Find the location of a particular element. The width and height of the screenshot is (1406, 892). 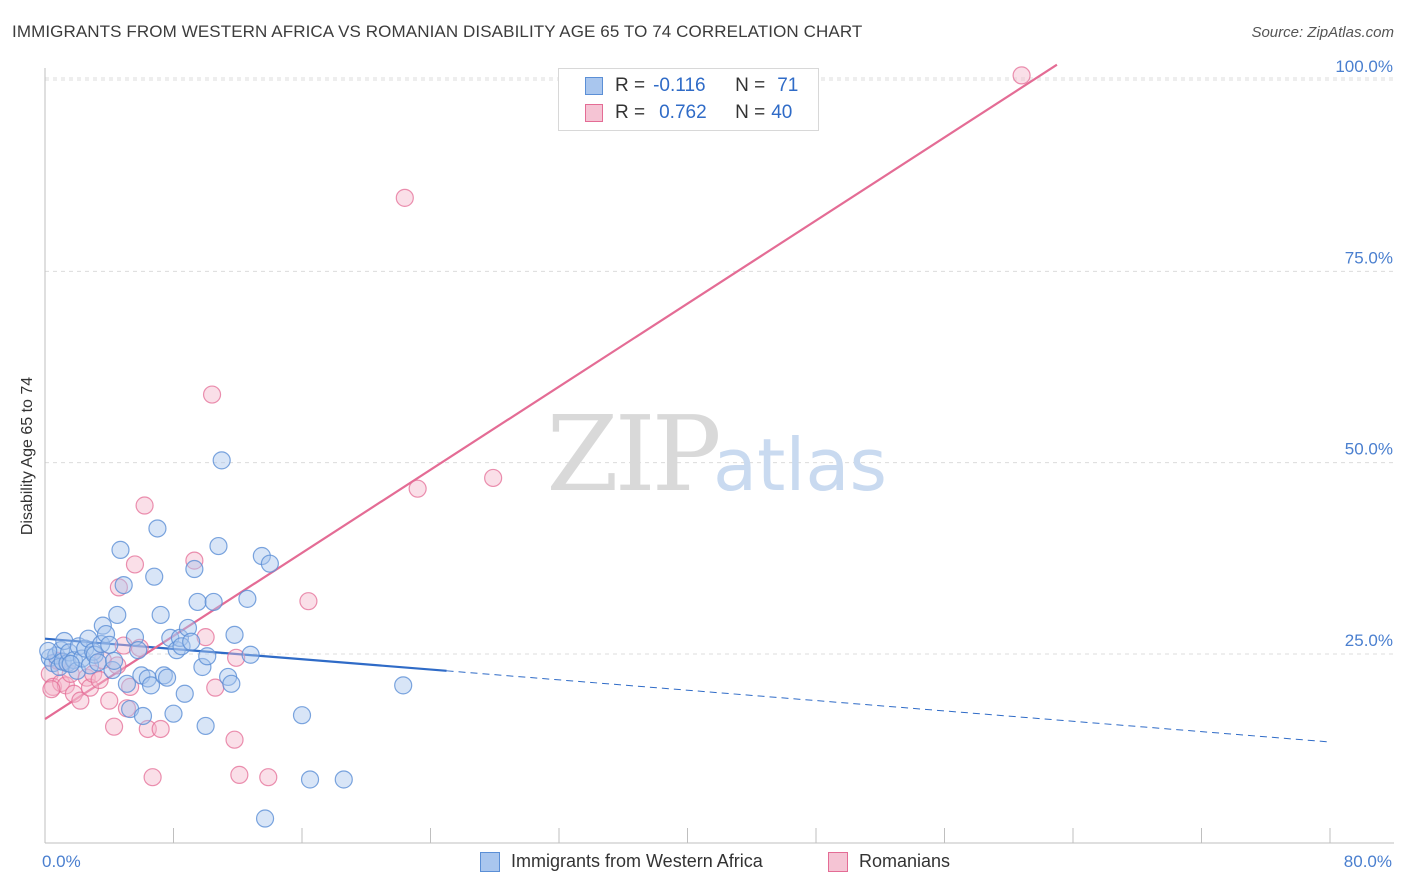

x-axis-min-label: 0.0% is located at coordinates (61, 861).